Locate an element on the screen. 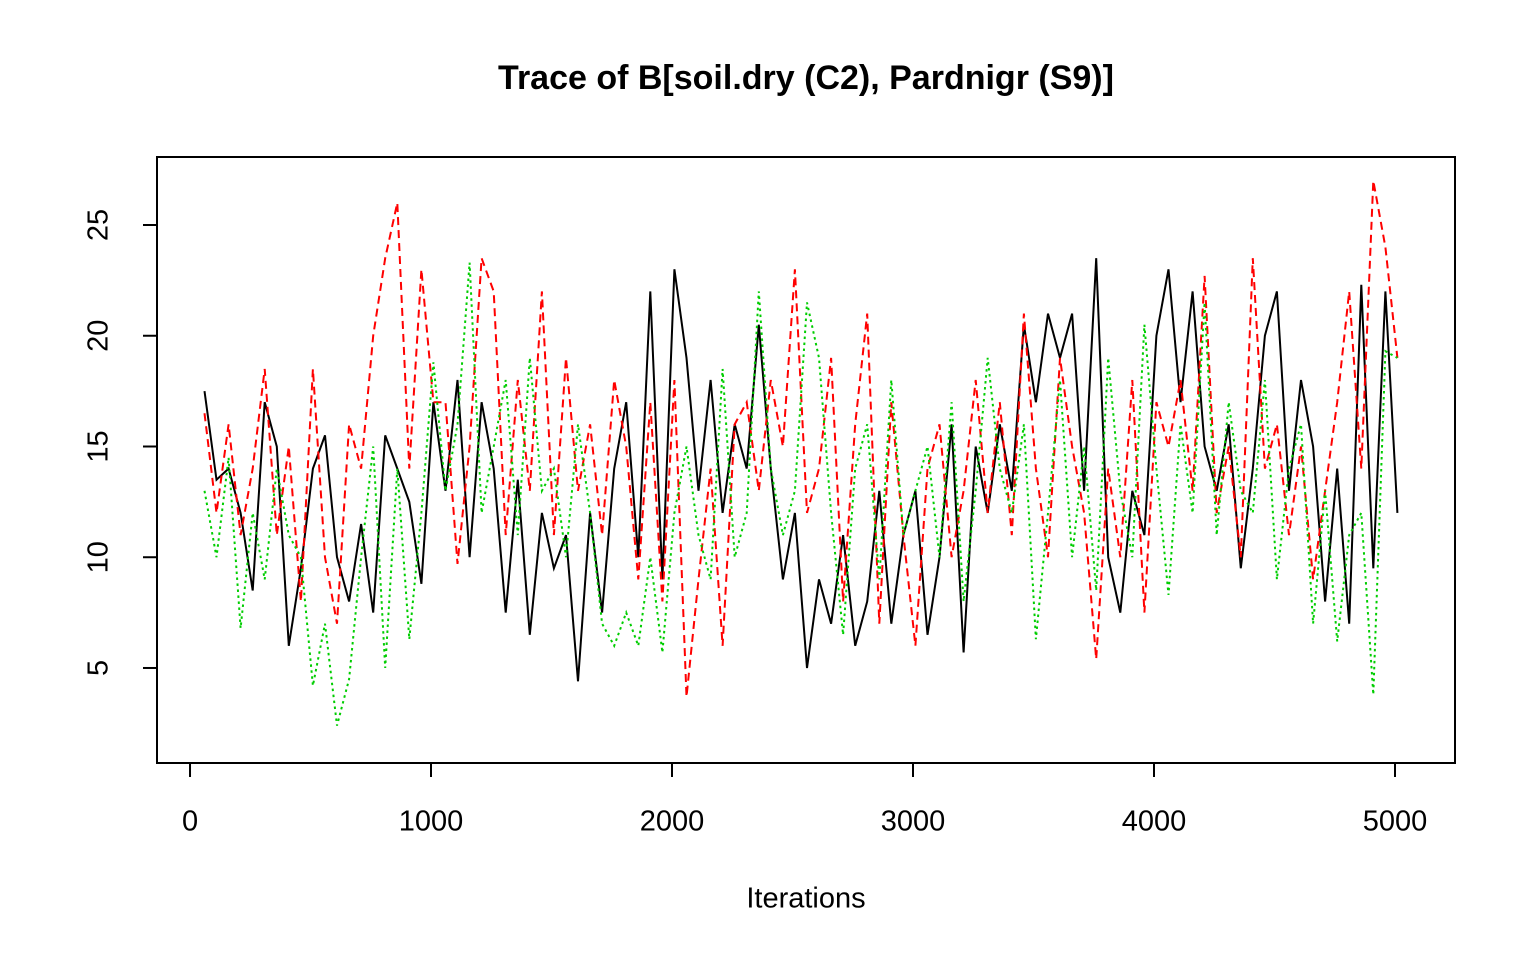  x-tick-label: 2000 is located at coordinates (672, 822).